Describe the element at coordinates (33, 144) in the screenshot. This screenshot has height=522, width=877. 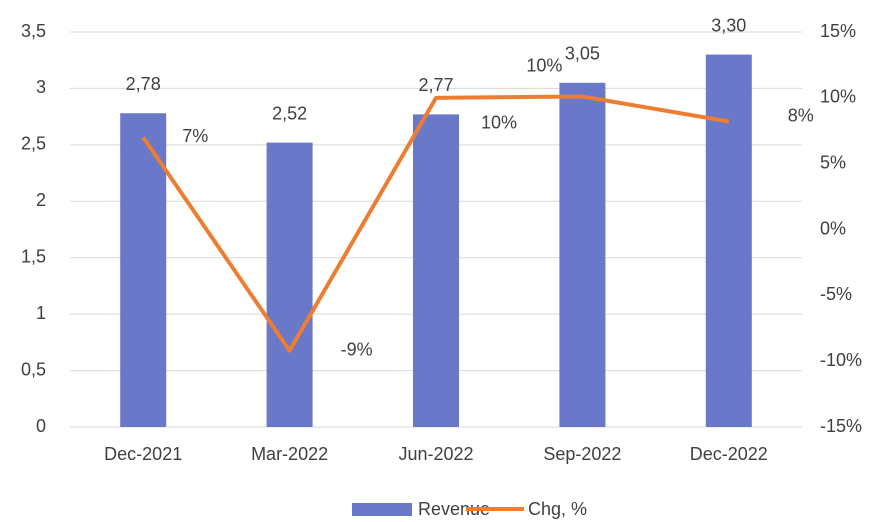
I see `y-tick-label: 2,5` at that location.